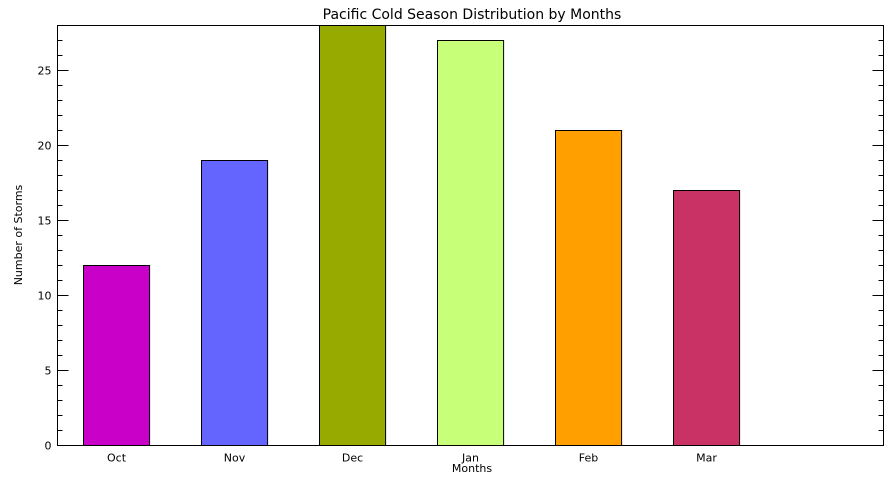 This screenshot has width=891, height=480. I want to click on x-tick-label-feb: Feb, so click(588, 458).